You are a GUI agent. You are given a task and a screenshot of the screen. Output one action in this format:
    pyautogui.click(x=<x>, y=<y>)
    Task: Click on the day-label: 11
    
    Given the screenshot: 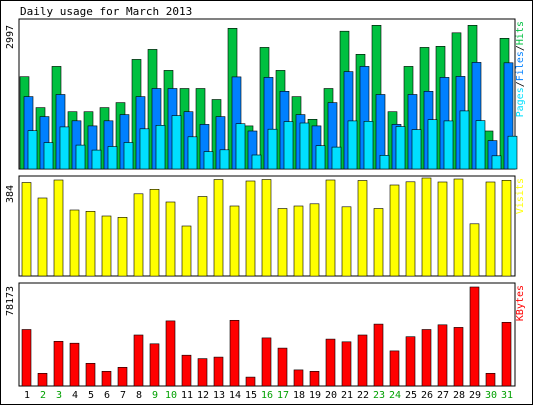 What is the action you would take?
    pyautogui.click(x=187, y=395)
    